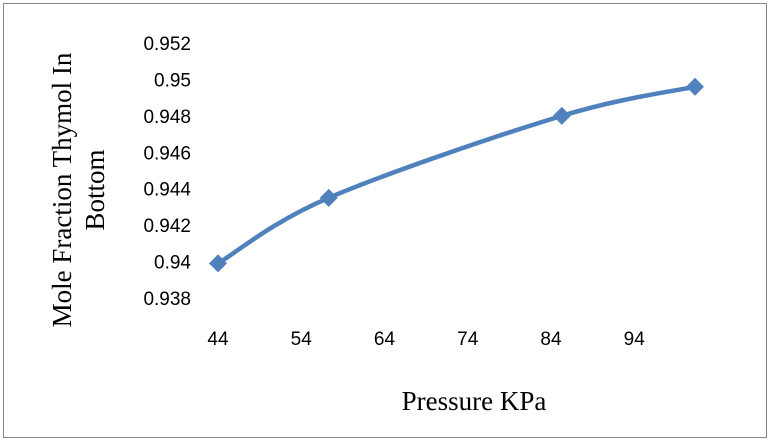 This screenshot has height=443, width=772. Describe the element at coordinates (95, 189) in the screenshot. I see `y-axis-title-line-2: Bottom` at that location.